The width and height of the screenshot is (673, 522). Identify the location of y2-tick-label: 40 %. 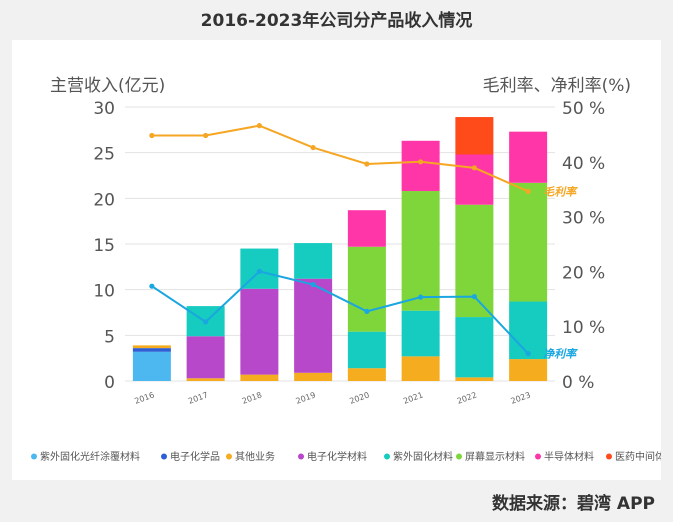
(583, 164).